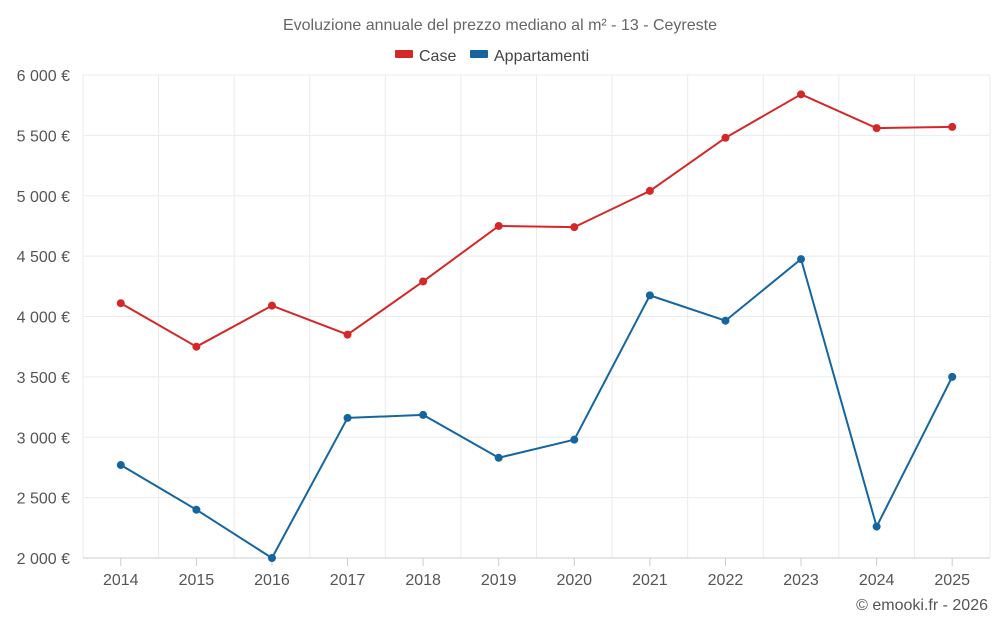 The height and width of the screenshot is (625, 1000). Describe the element at coordinates (43, 257) in the screenshot. I see `y-tick-label: 4 500 €` at that location.